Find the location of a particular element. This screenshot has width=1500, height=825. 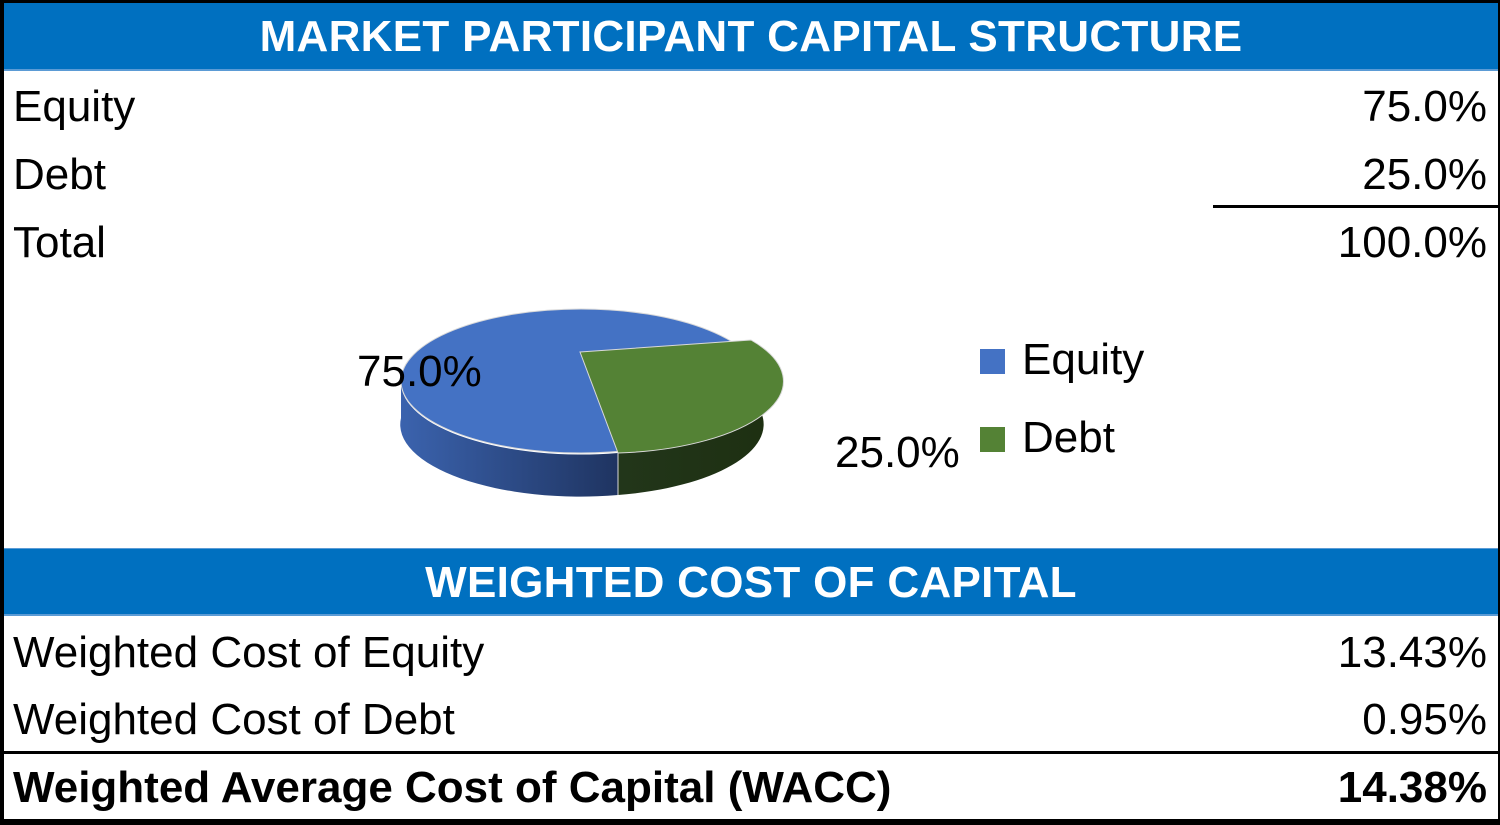

cost-equity-value: 13.43% is located at coordinates (1412, 652).